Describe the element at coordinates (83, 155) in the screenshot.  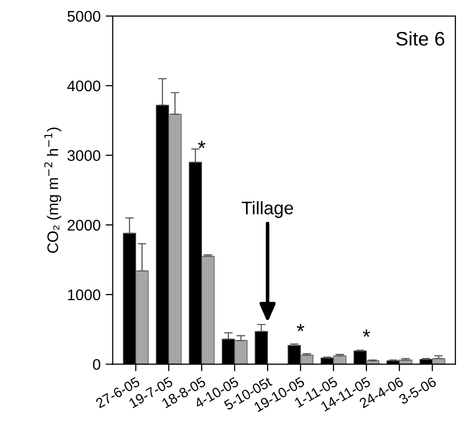
I see `y-tick-label: 3000` at that location.